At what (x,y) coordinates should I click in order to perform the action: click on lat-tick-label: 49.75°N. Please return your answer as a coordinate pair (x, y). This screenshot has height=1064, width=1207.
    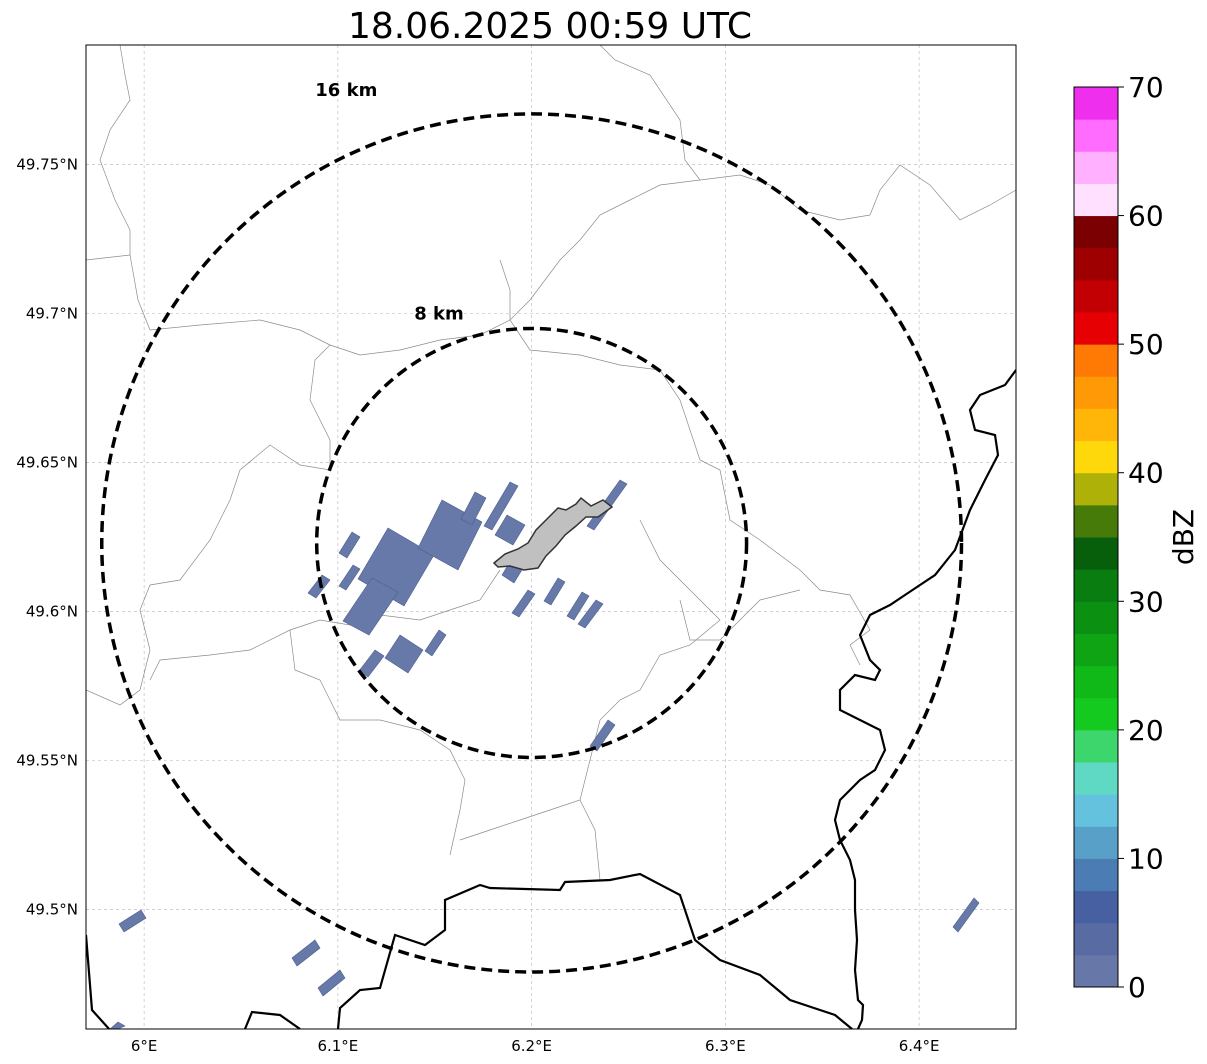
    Looking at the image, I should click on (47, 164).